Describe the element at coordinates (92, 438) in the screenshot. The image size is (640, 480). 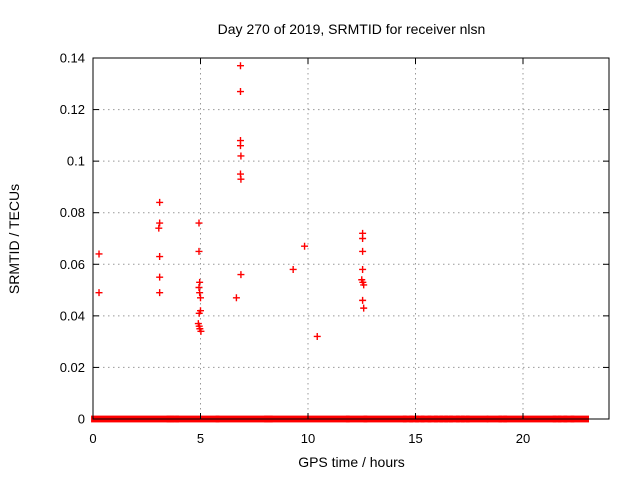
I see `x-tick-label: 0` at that location.